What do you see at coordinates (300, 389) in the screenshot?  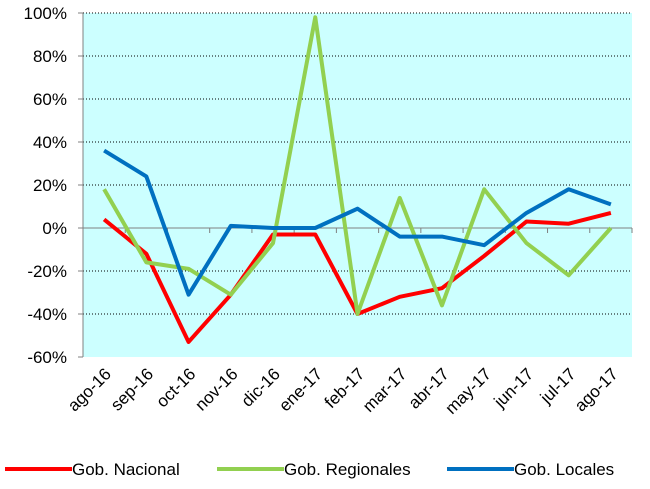 I see `x-tick-label: ene-17` at bounding box center [300, 389].